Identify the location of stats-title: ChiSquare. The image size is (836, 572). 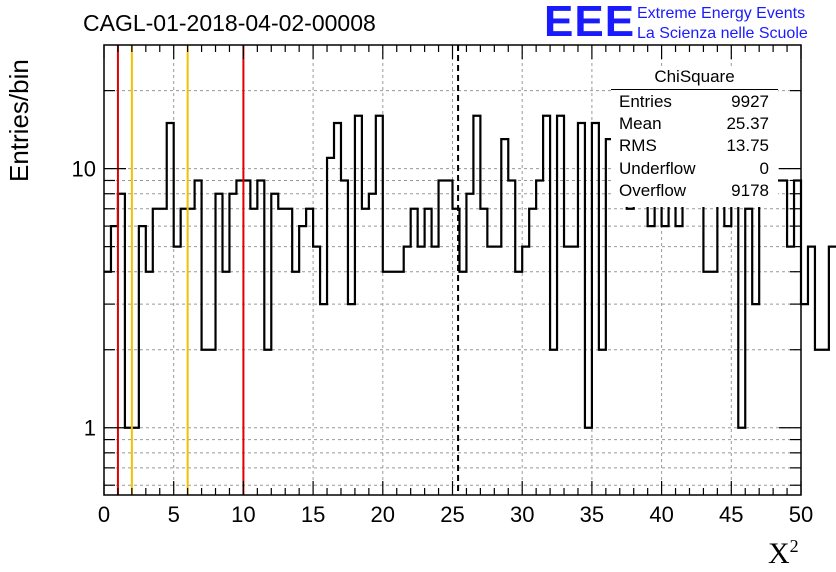
(694, 76).